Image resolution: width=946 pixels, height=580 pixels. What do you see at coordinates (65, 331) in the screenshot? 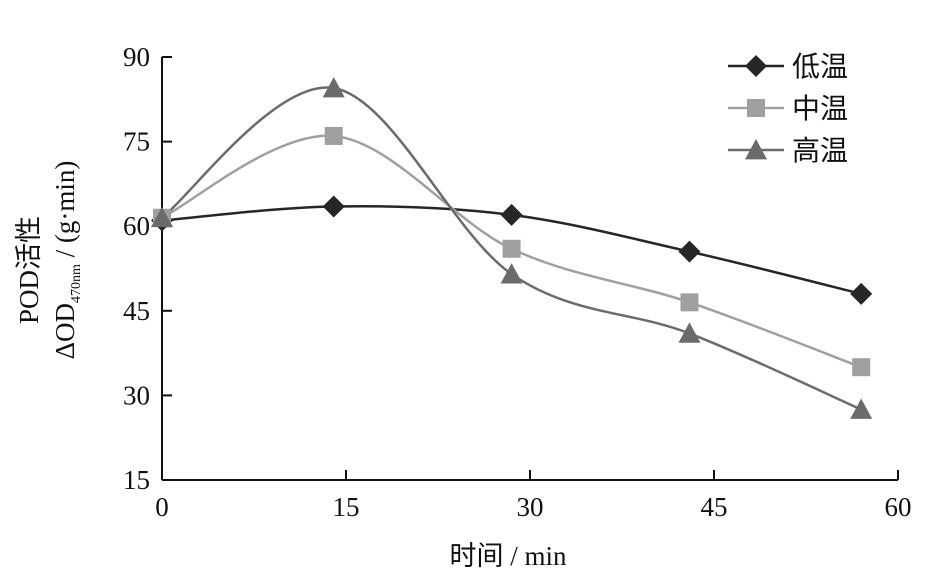
I see `y-axis-title-prefix: ΔOD` at bounding box center [65, 331].